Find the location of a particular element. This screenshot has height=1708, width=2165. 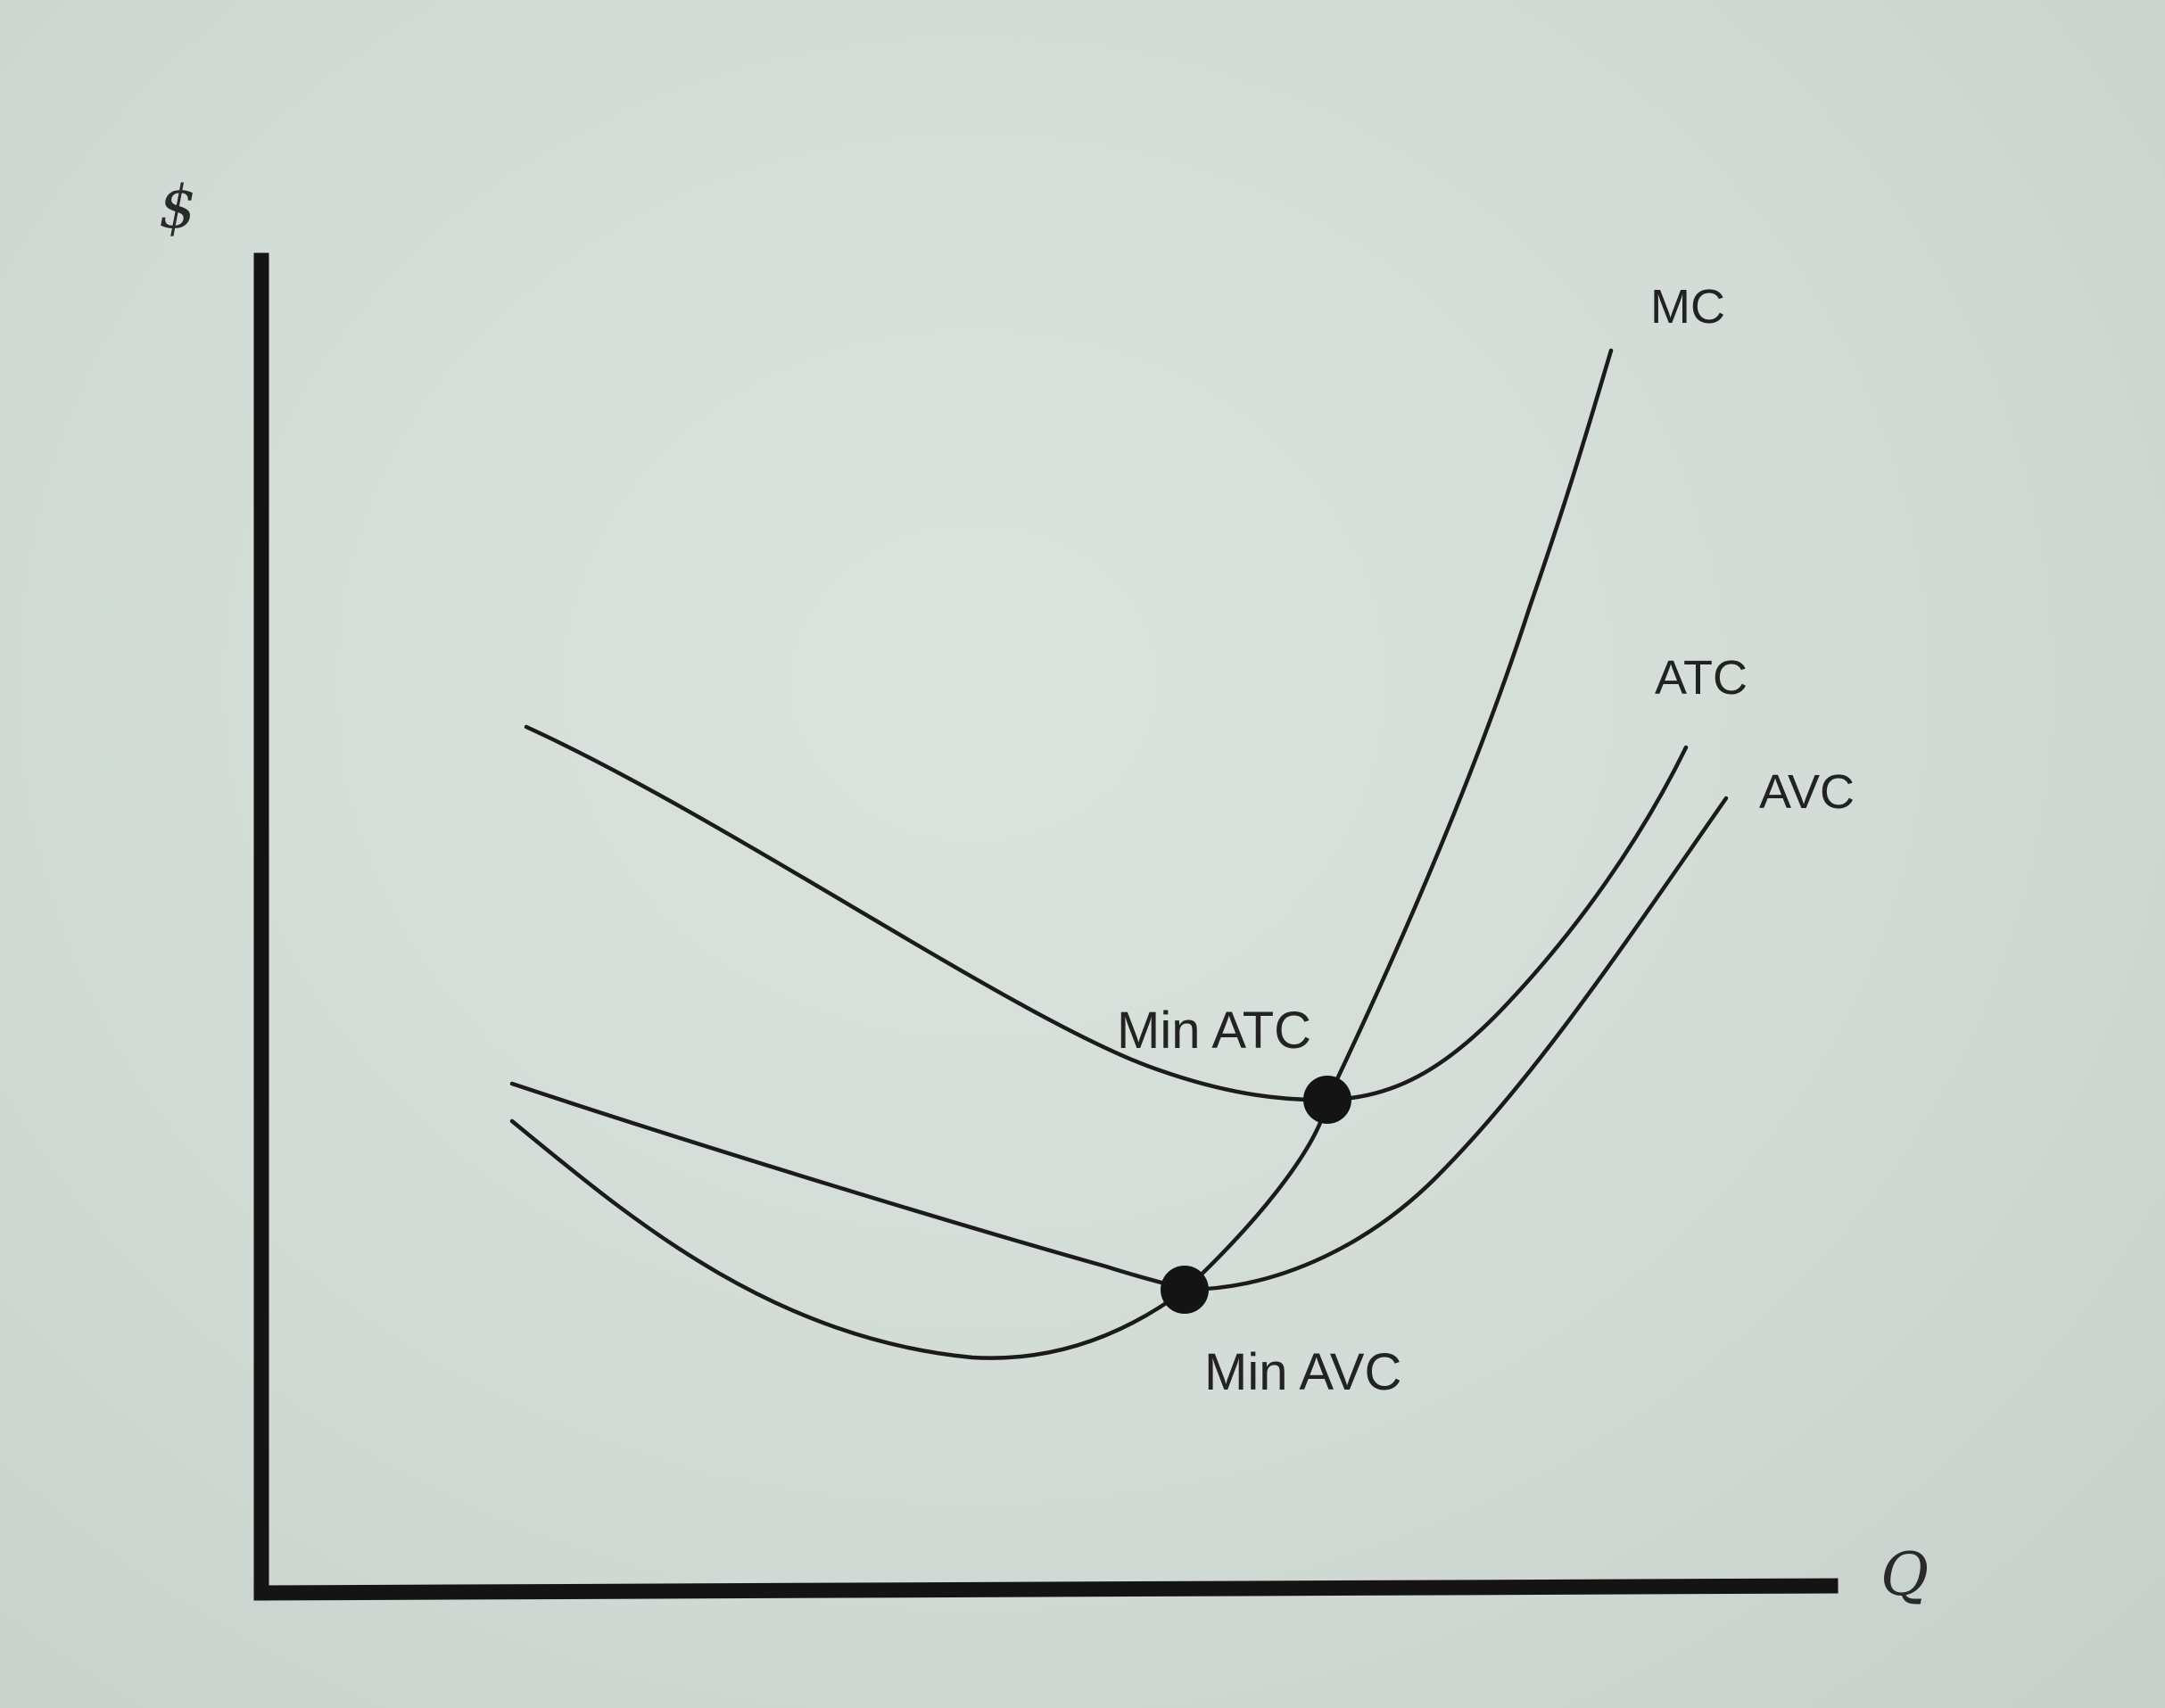

atc-label: ATC is located at coordinates (1701, 678).